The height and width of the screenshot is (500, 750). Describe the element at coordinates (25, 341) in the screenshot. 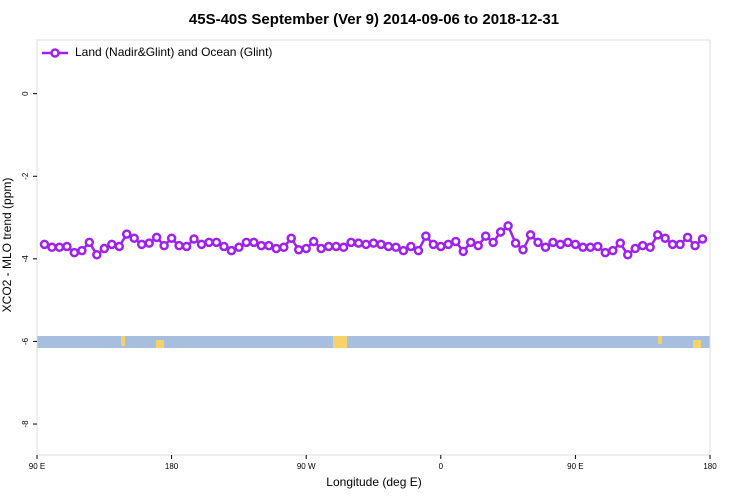

I see `y-tick-label: -6` at that location.